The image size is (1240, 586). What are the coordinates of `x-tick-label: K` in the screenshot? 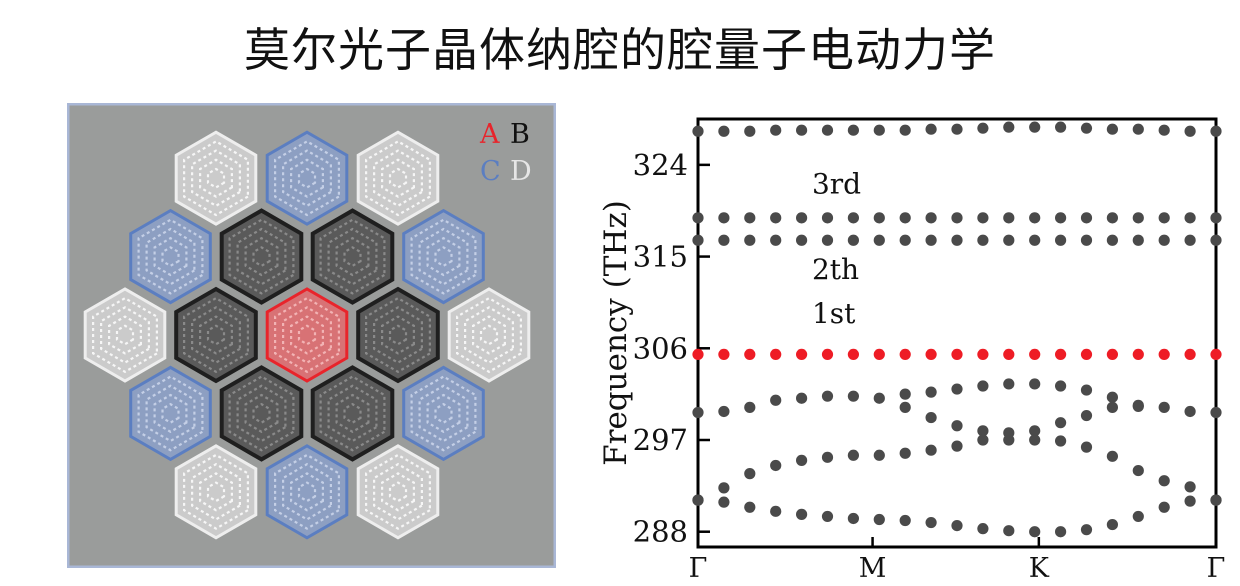 It's located at (1039, 567).